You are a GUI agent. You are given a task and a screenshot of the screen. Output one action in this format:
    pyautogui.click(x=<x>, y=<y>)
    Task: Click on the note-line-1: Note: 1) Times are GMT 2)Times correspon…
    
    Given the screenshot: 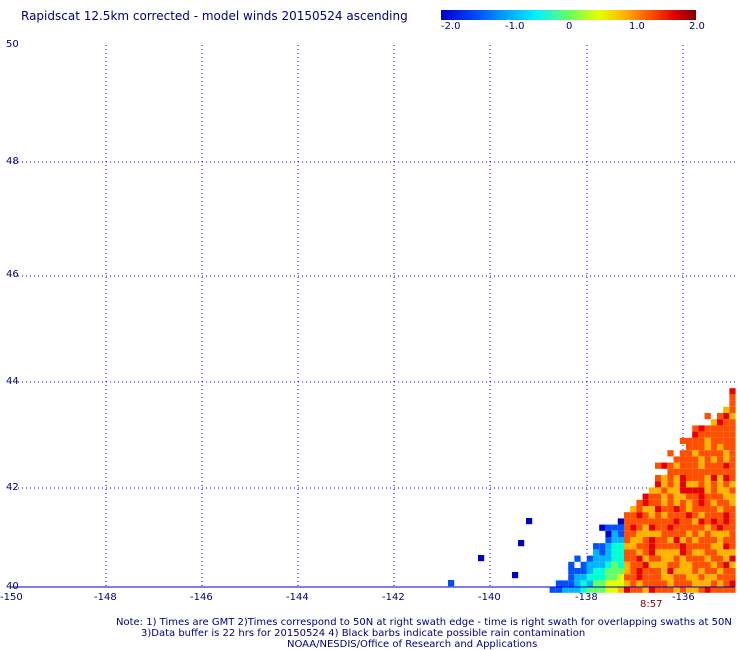 What is the action you would take?
    pyautogui.click(x=424, y=622)
    